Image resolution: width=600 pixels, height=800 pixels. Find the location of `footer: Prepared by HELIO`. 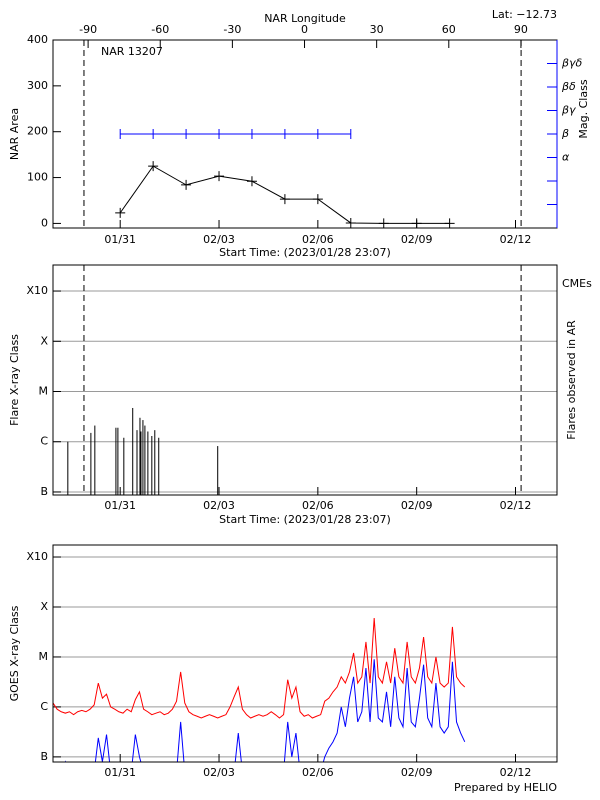

footer: Prepared by HELIO is located at coordinates (505, 787).